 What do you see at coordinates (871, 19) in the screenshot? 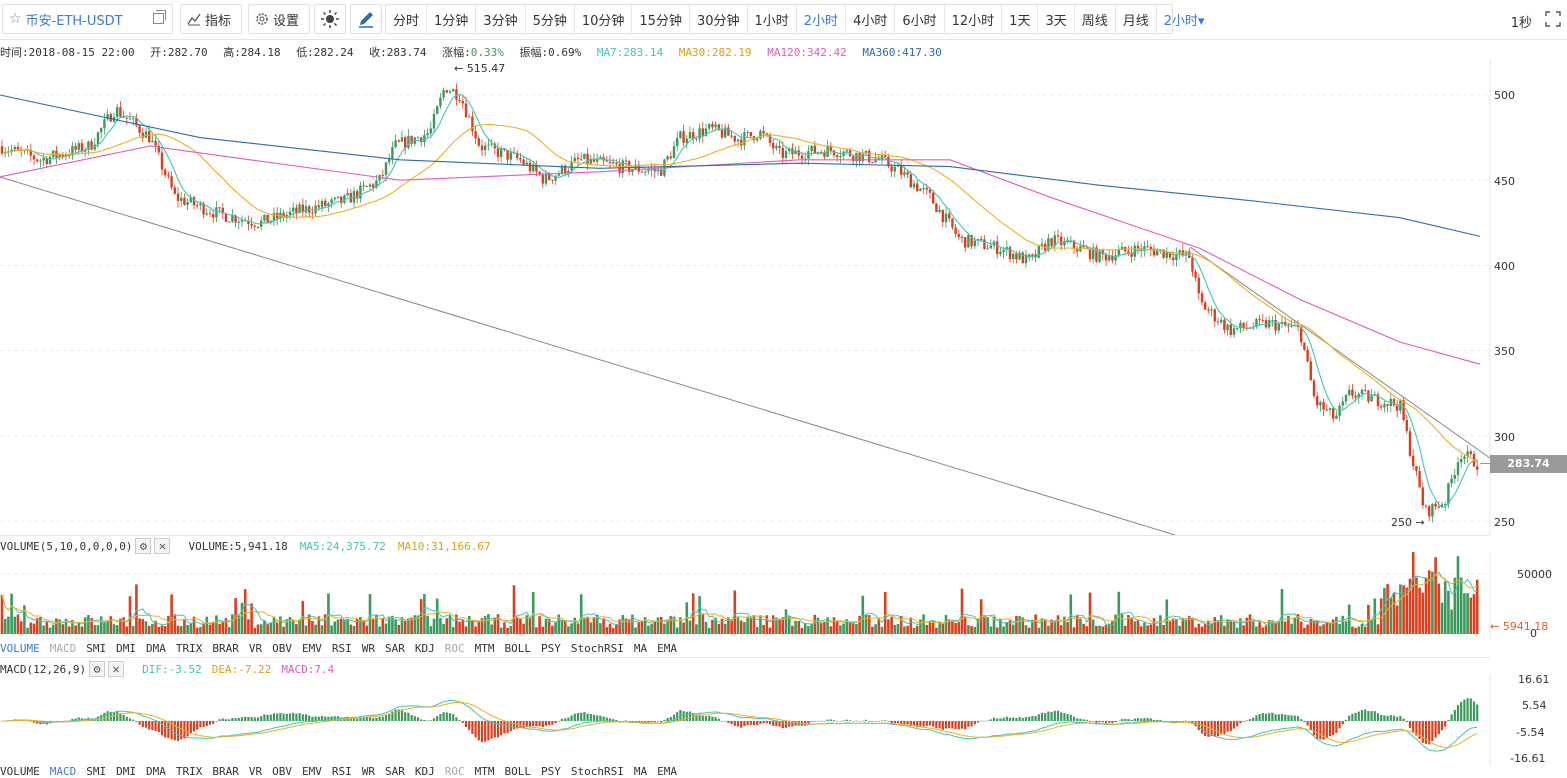
I see `period-9: 4小时` at bounding box center [871, 19].